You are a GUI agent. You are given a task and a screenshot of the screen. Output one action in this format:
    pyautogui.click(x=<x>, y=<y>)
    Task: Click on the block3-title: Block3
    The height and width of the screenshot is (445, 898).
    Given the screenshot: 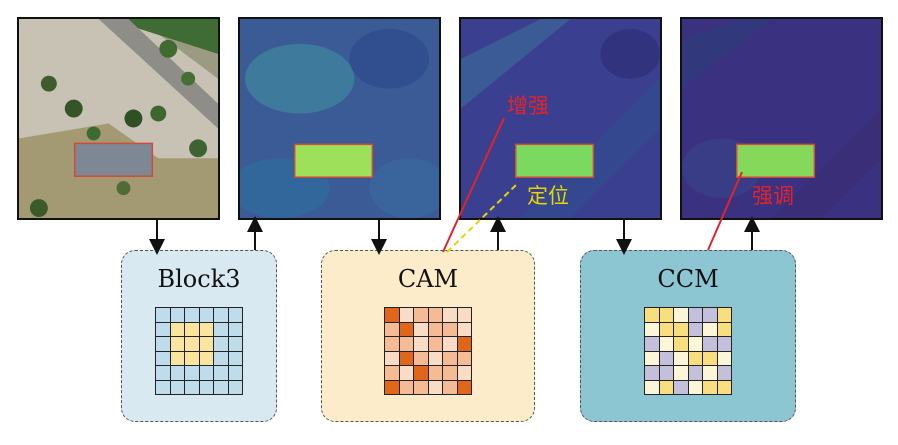 What is the action you would take?
    pyautogui.click(x=199, y=279)
    